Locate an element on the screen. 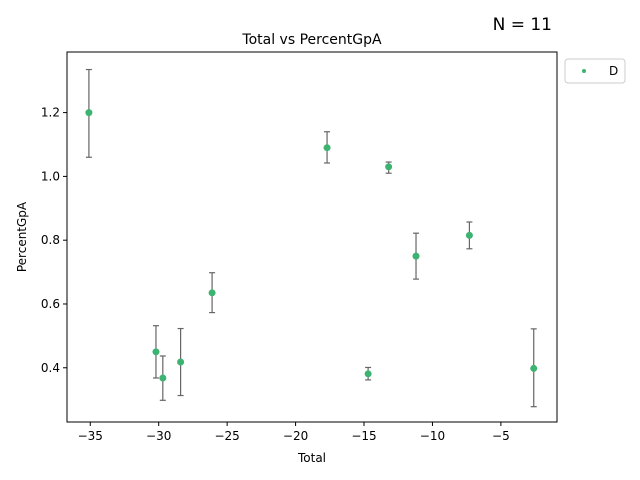  legend-frame is located at coordinates (595, 71).